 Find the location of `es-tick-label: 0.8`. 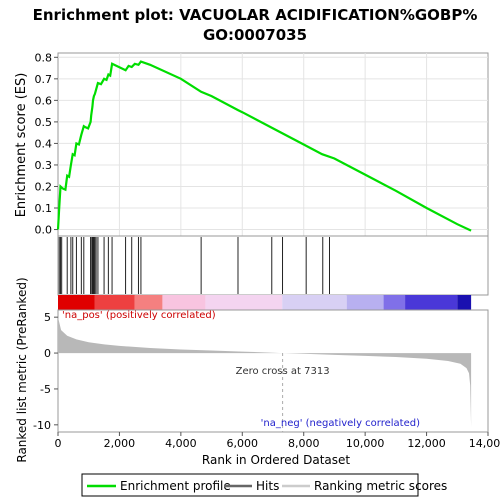

es-tick-label: 0.8 is located at coordinates (44, 57).